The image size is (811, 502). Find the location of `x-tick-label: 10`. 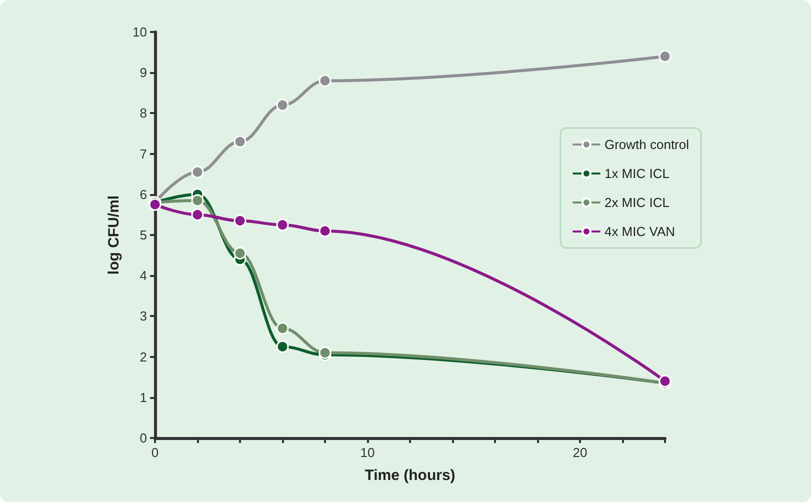

x-tick-label: 10 is located at coordinates (367, 452).